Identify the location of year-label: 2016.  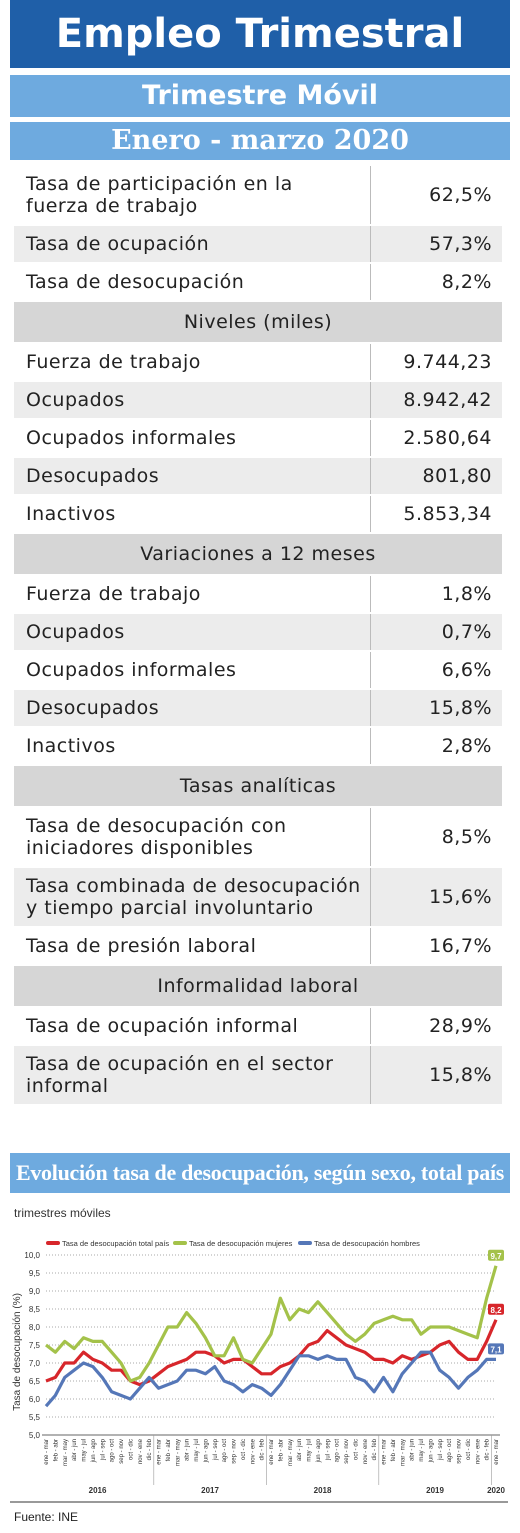
(98, 1490).